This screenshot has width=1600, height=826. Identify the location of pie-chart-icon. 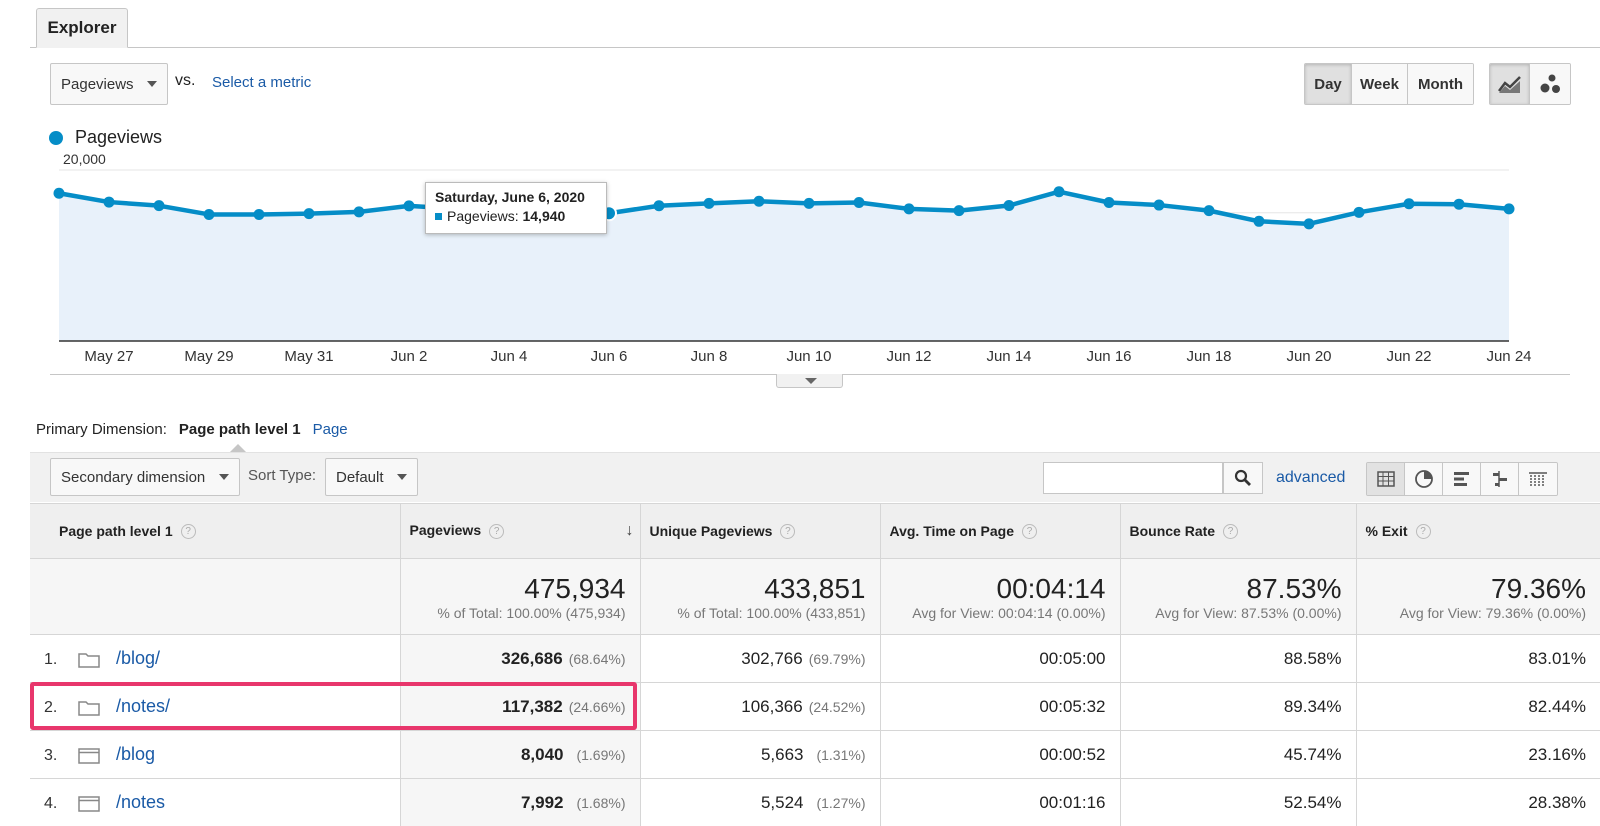
(1424, 479).